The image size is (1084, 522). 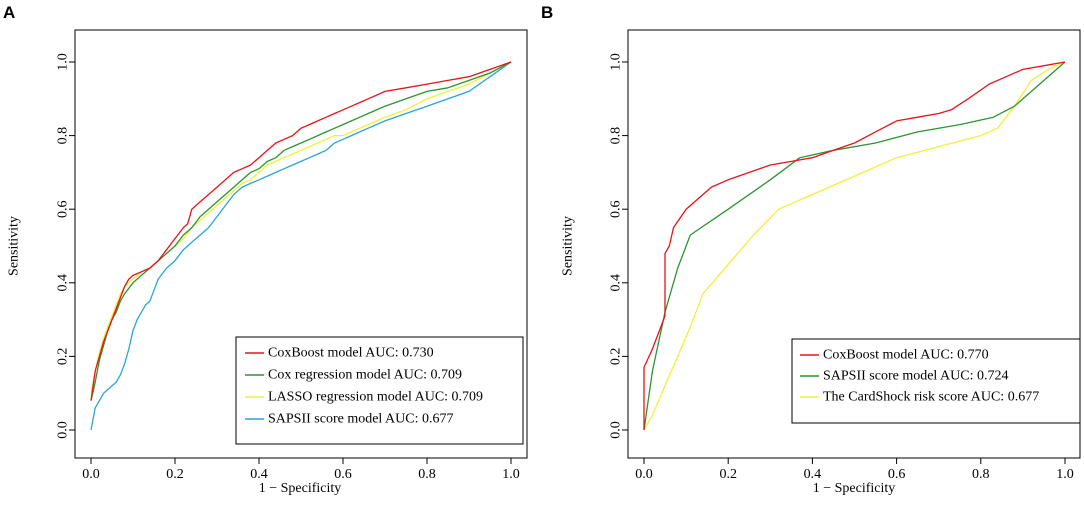 What do you see at coordinates (9, 12) in the screenshot?
I see `panel-a-label: A` at bounding box center [9, 12].